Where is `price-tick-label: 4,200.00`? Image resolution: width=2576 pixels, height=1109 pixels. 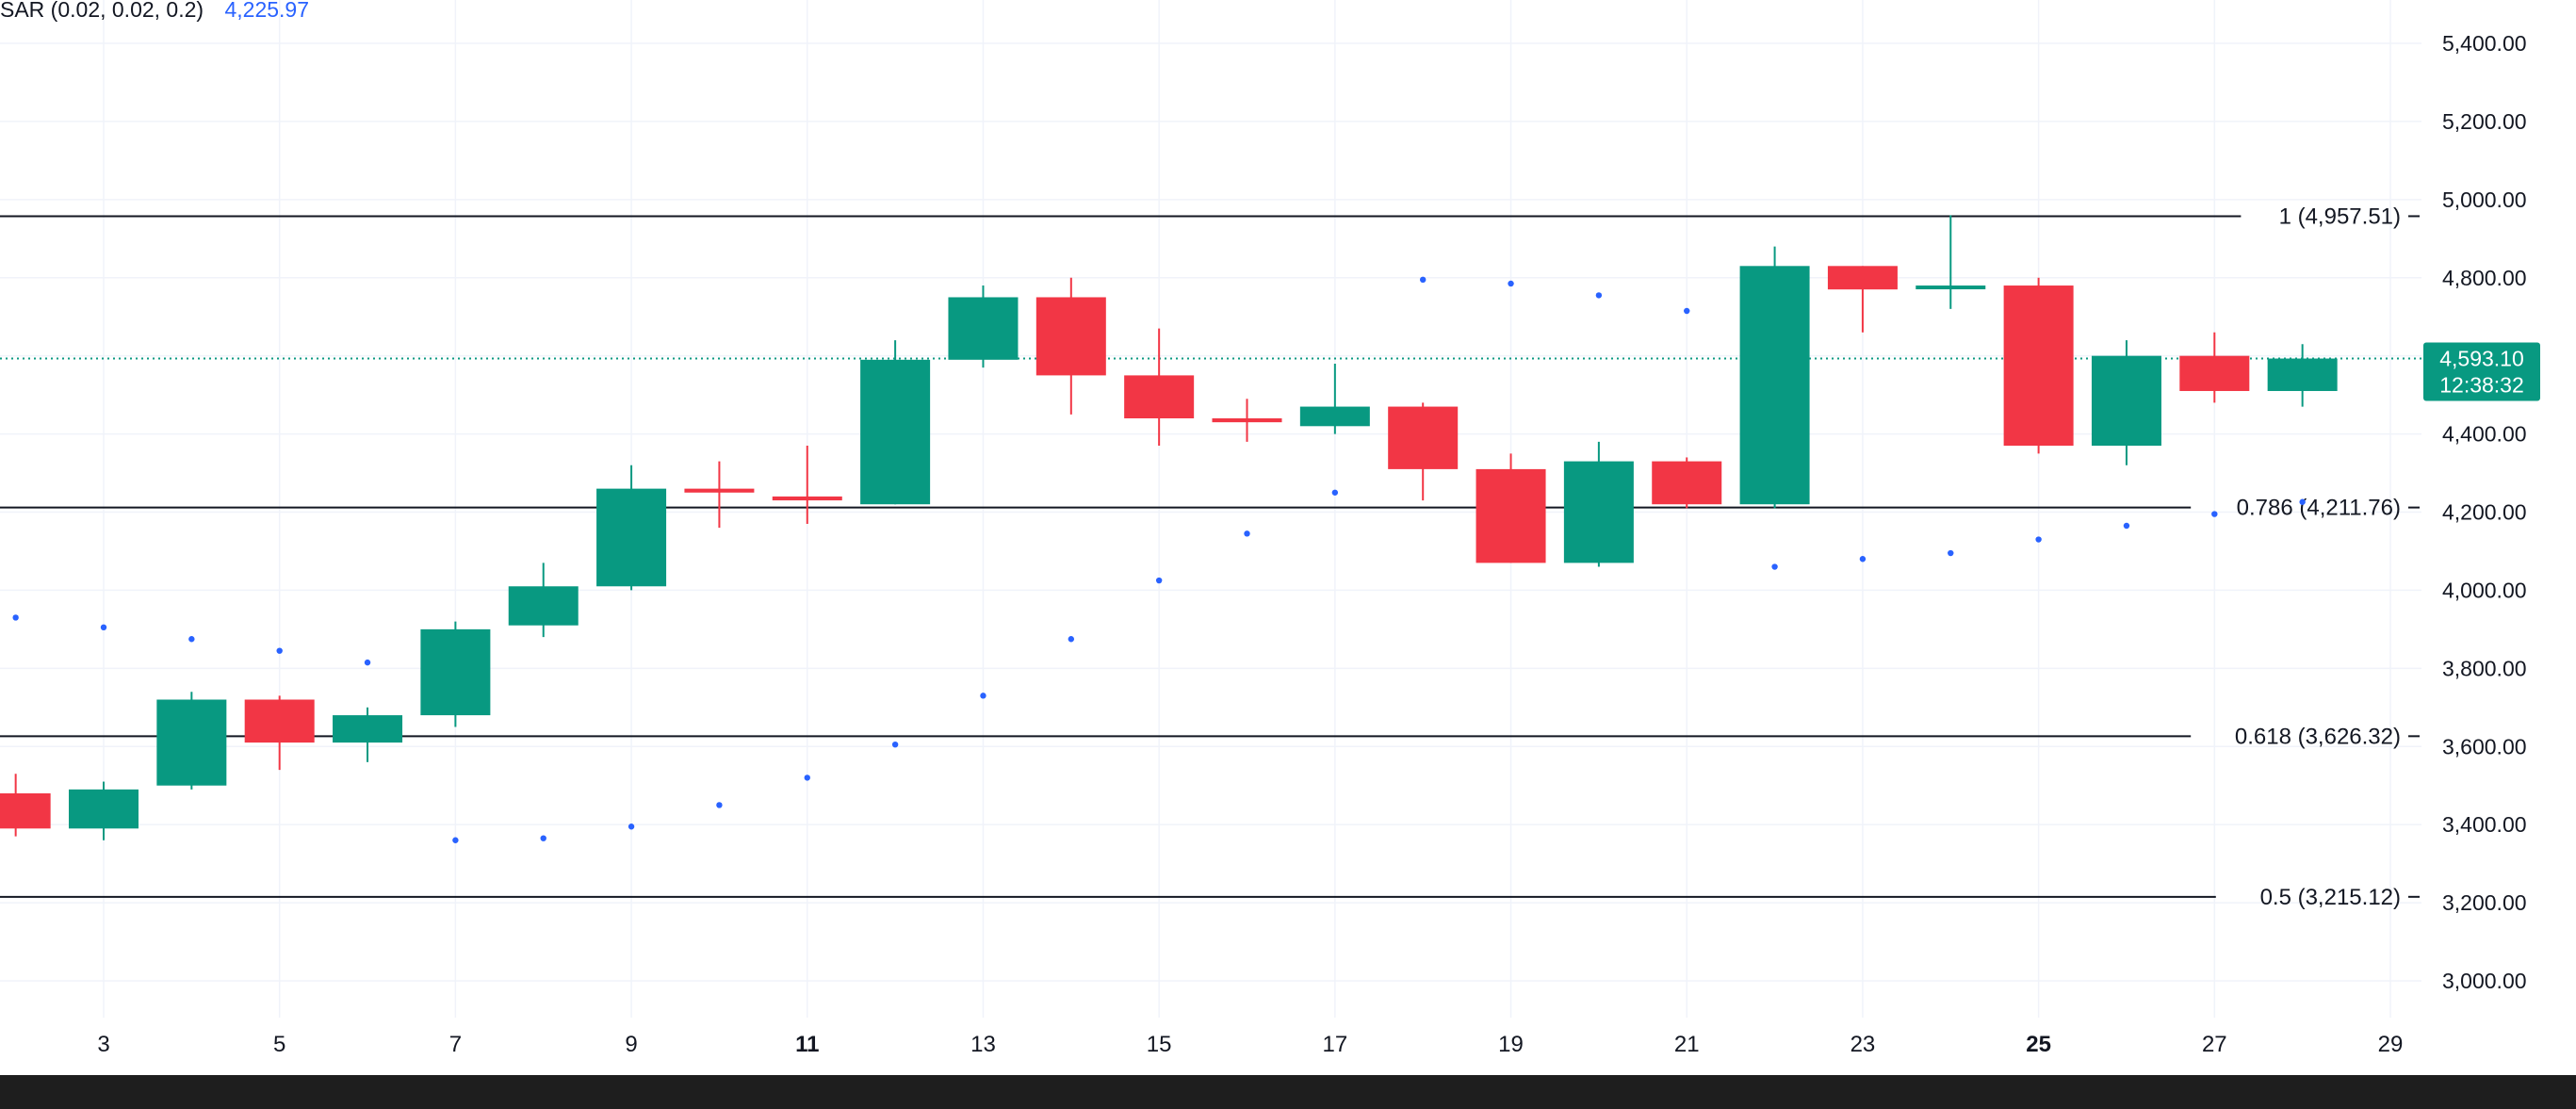 price-tick-label: 4,200.00 is located at coordinates (2484, 512).